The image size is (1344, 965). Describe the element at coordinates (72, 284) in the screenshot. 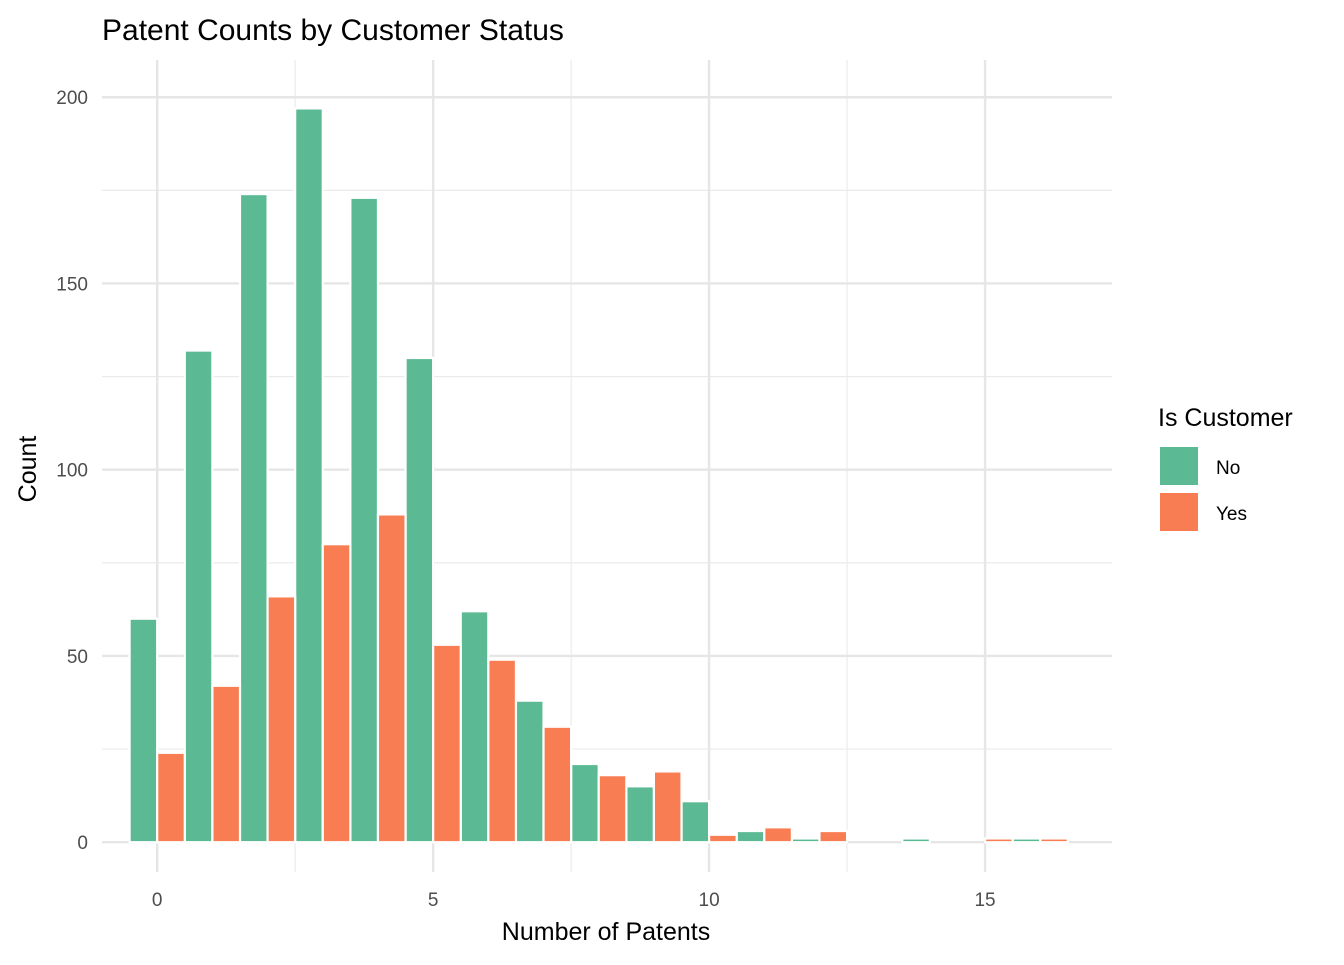

I see `y-tick-label: 150` at that location.